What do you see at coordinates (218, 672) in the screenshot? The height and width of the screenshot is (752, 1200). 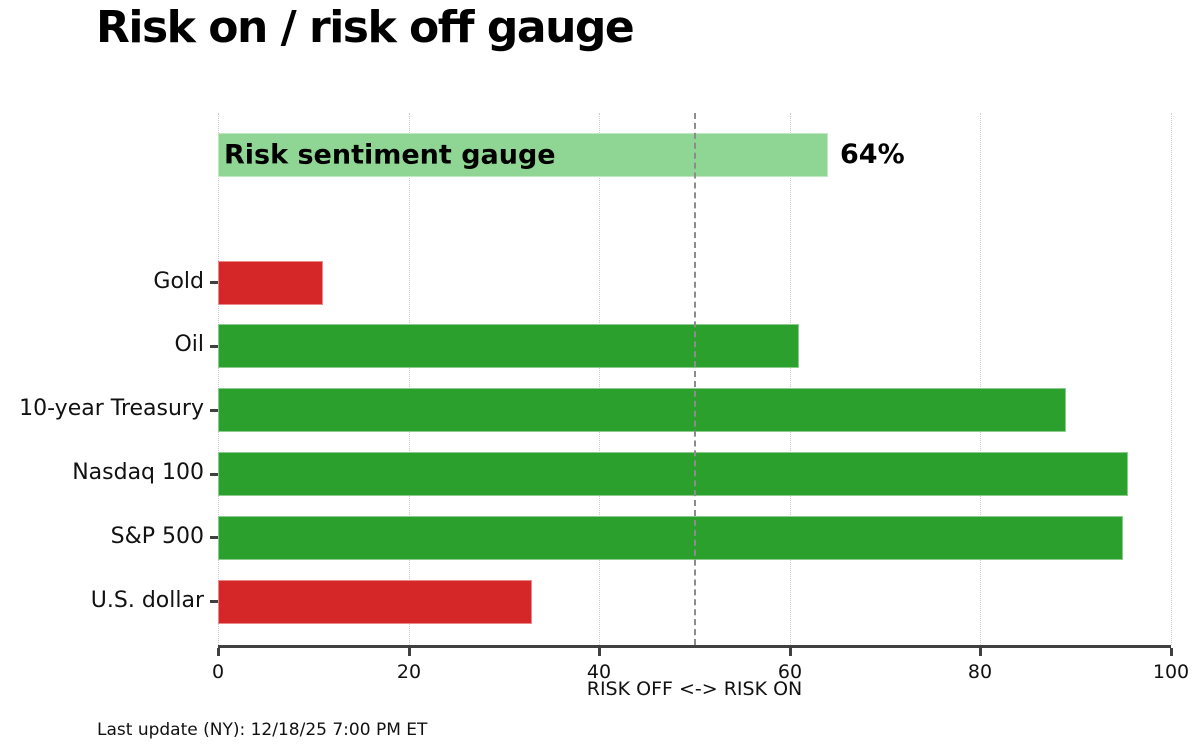 I see `x-tick-label-0: 0` at bounding box center [218, 672].